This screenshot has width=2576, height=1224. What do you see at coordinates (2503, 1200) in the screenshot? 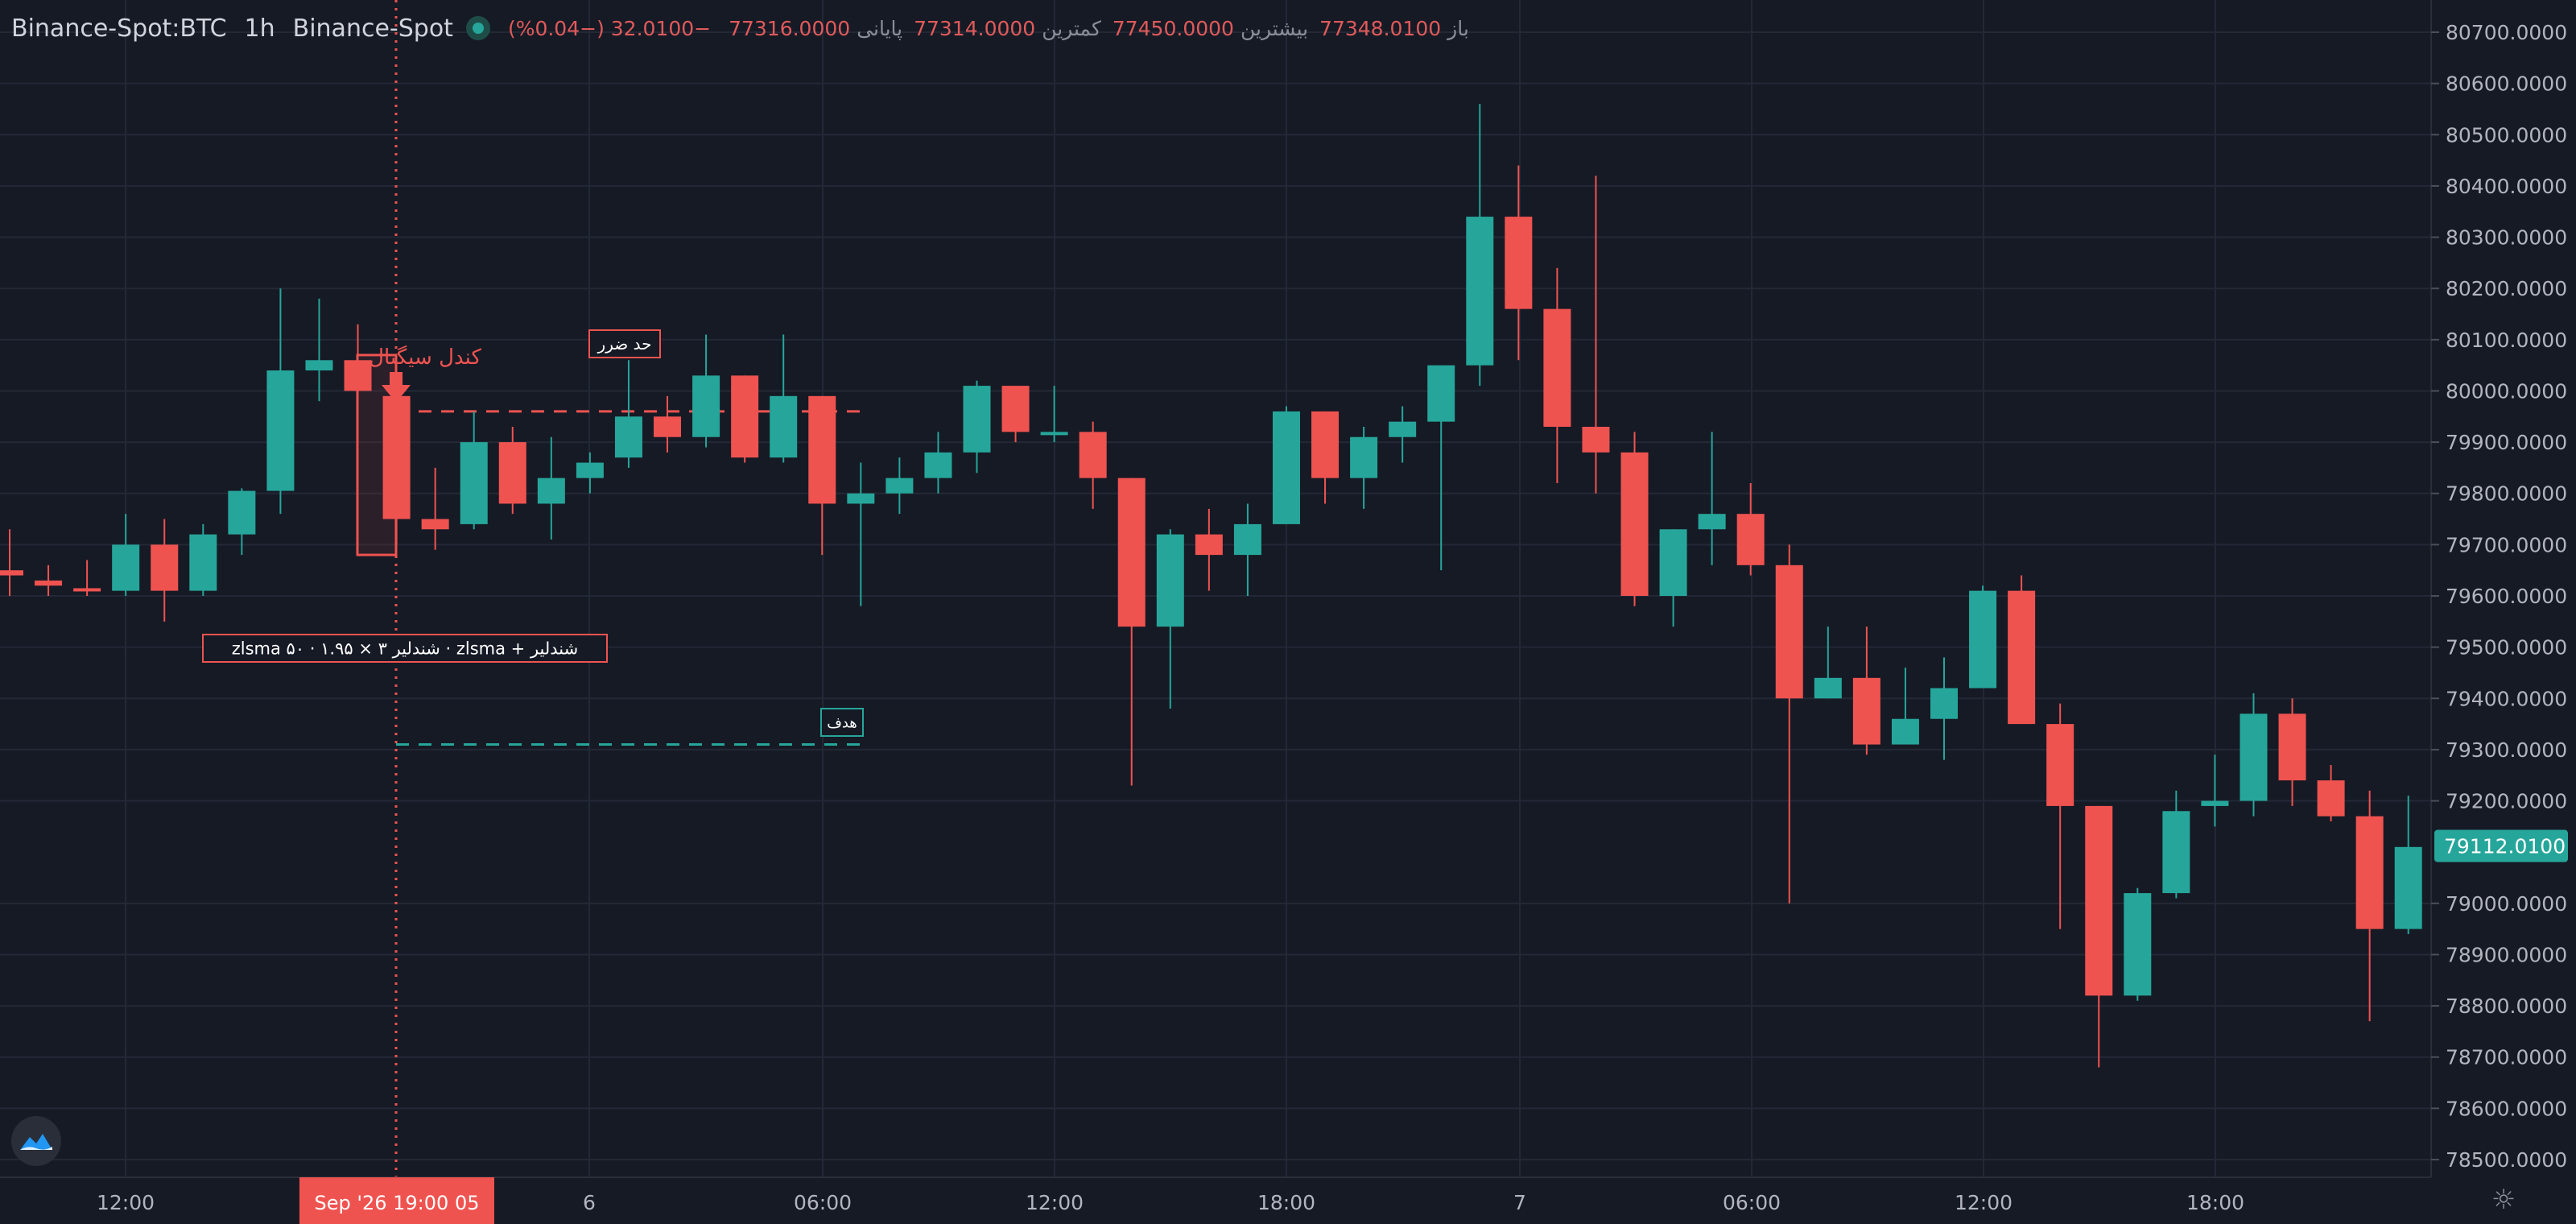
I see `gear-icon: ☼` at bounding box center [2503, 1200].